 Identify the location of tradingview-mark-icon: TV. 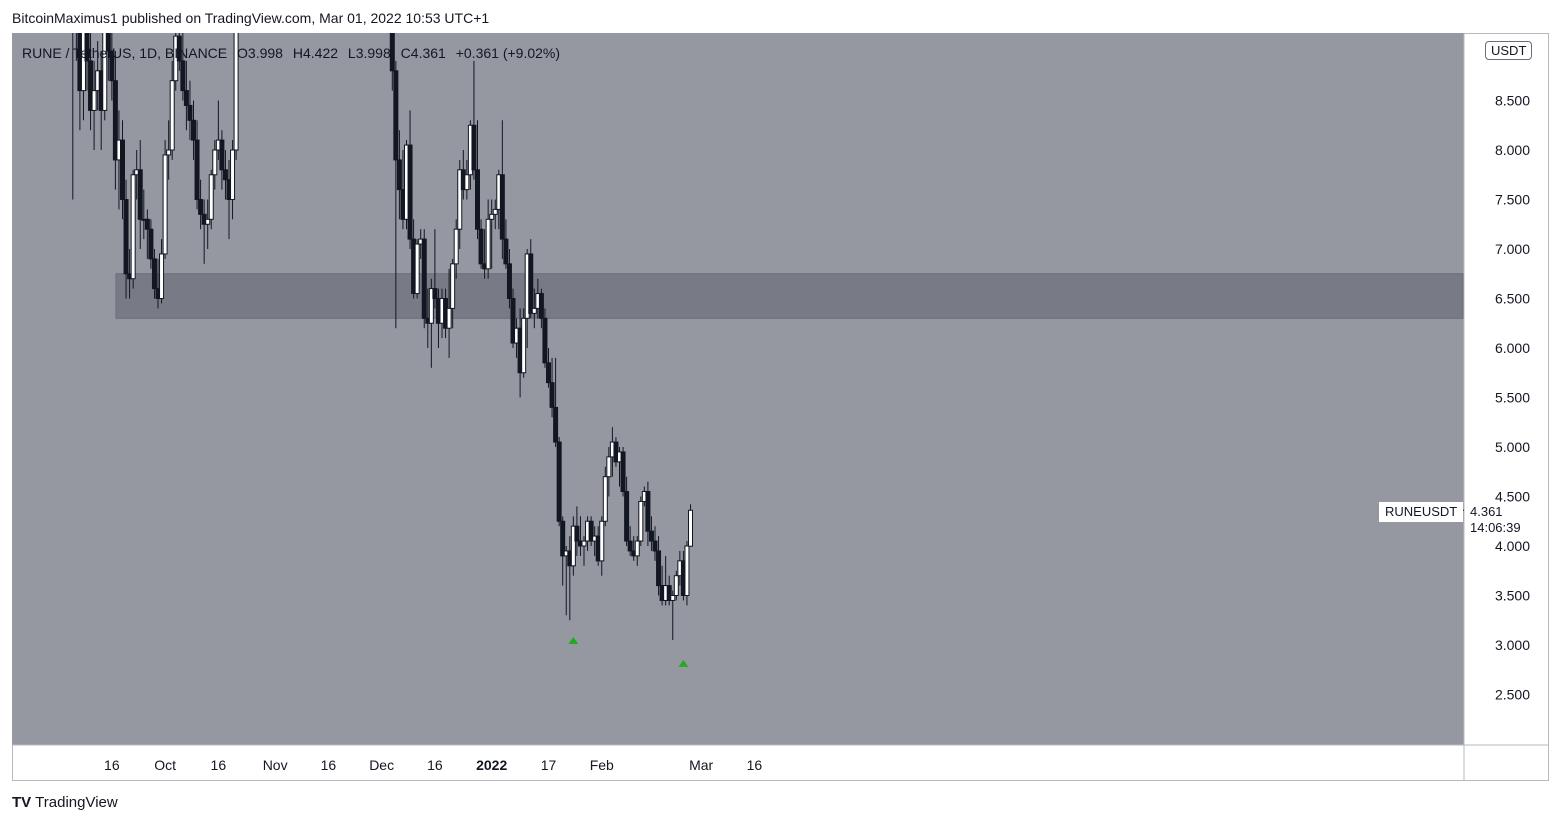
(22, 802).